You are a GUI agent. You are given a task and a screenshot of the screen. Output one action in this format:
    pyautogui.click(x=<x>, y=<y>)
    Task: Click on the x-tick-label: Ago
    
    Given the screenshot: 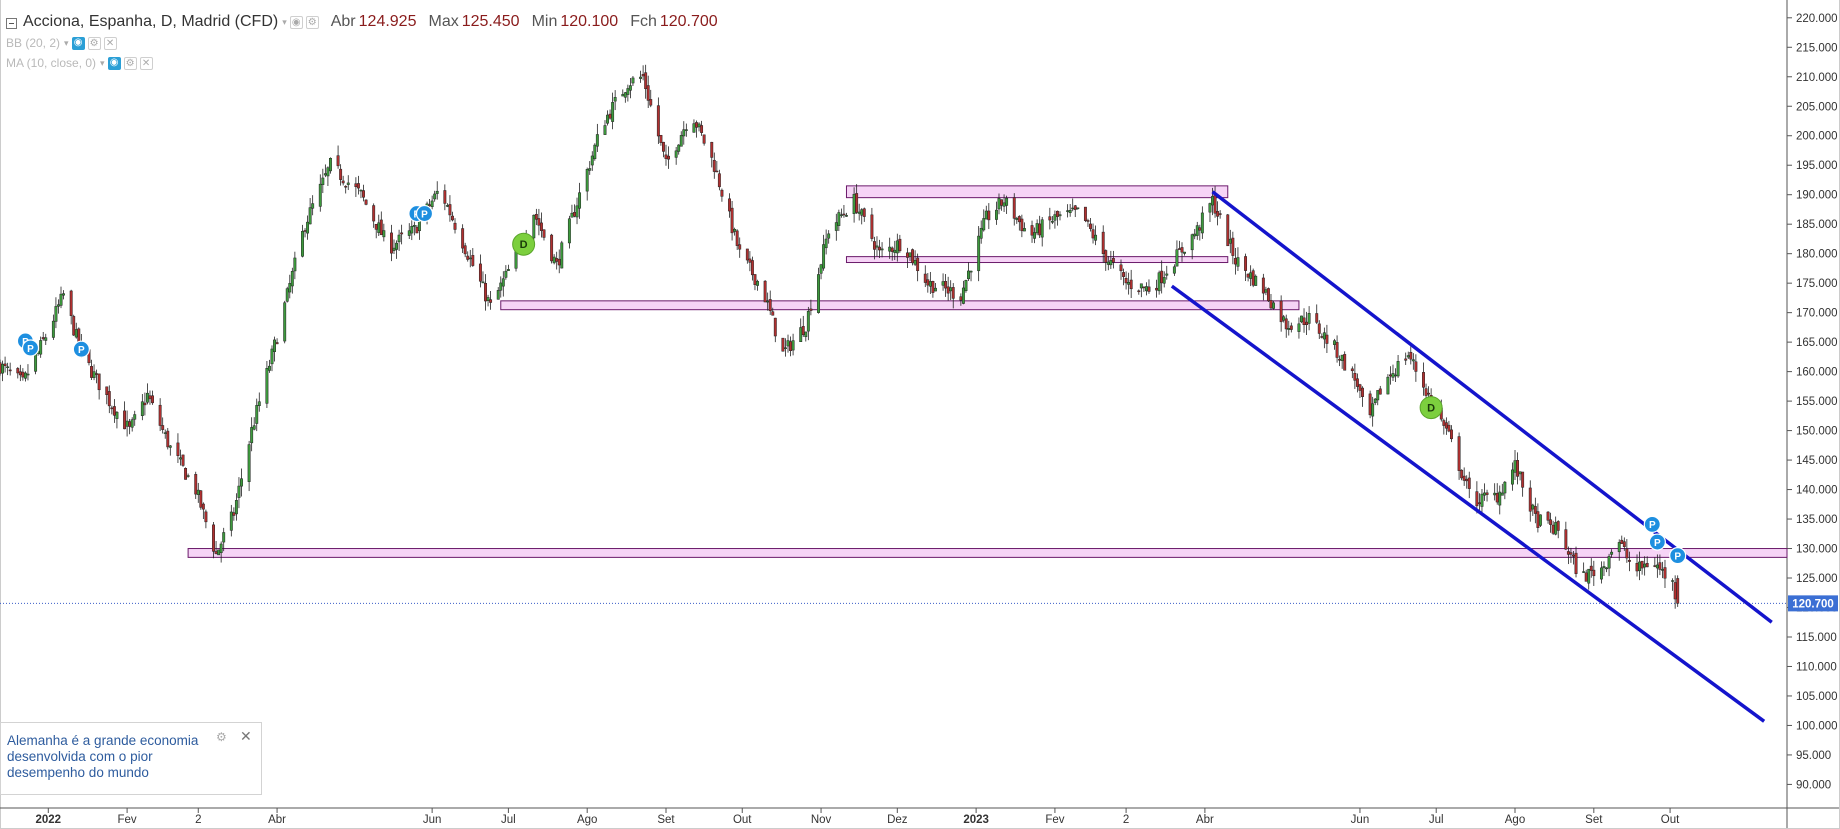 What is the action you would take?
    pyautogui.click(x=1515, y=820)
    